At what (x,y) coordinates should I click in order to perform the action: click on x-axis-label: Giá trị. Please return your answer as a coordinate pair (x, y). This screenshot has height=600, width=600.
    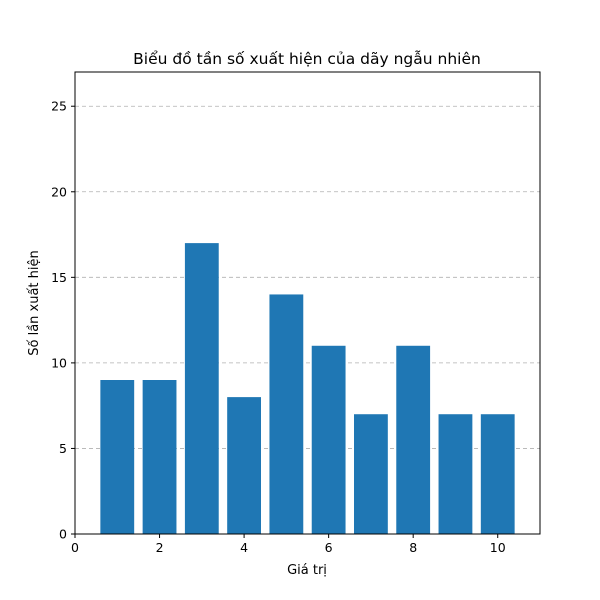
    Looking at the image, I should click on (307, 570).